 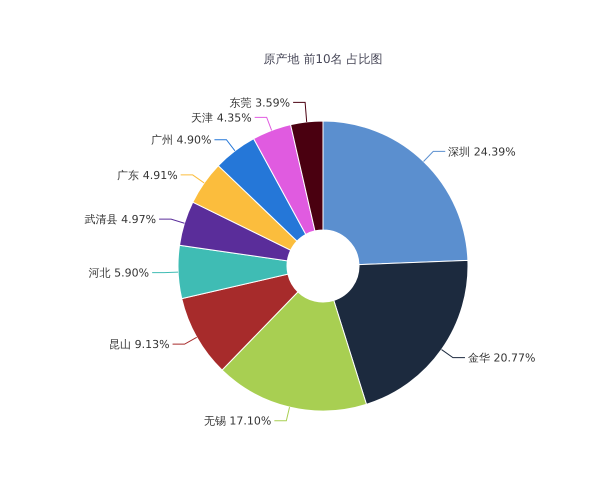 I want to click on slice-label: 广州 4.90%, so click(x=181, y=140).